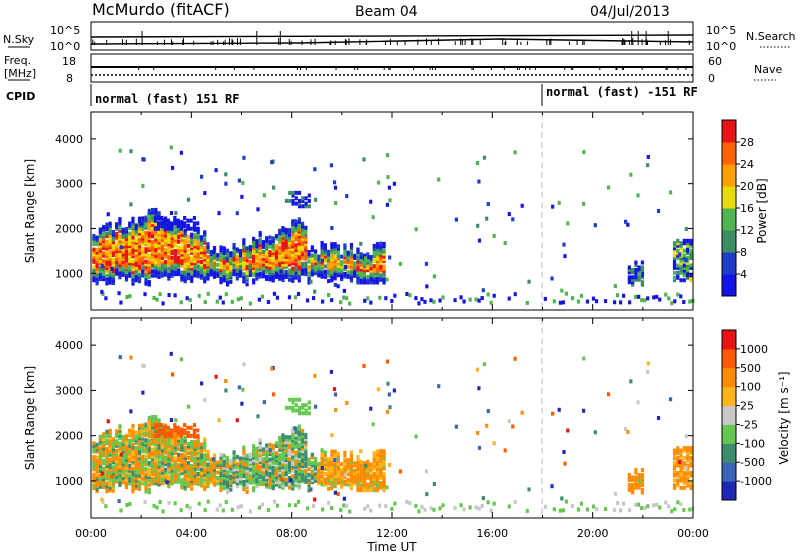 The image size is (800, 554). What do you see at coordinates (622, 92) in the screenshot?
I see `cpid-right-text: normal (fast) -151 RF` at bounding box center [622, 92].